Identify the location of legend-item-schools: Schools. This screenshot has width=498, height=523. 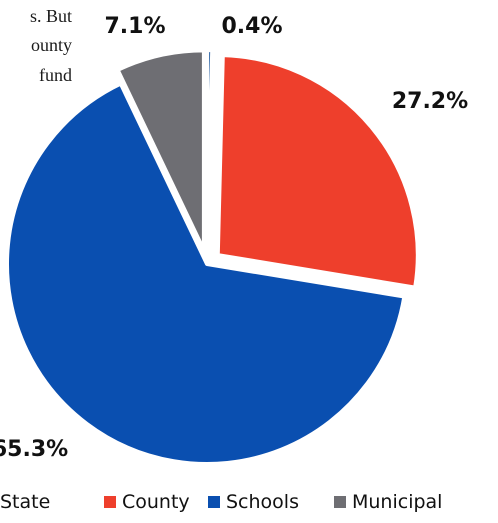
(253, 502).